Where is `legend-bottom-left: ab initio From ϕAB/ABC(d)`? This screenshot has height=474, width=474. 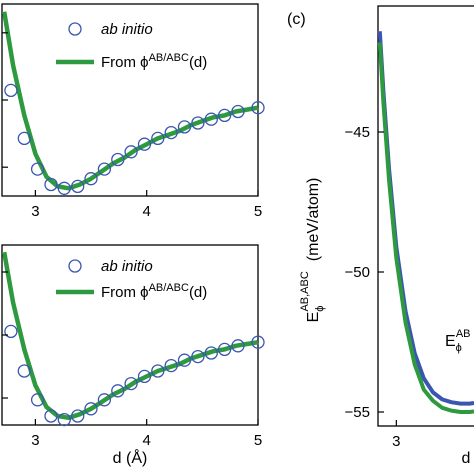 legend-bottom-left: ab initio From ϕAB/ABC(d) is located at coordinates (131, 279).